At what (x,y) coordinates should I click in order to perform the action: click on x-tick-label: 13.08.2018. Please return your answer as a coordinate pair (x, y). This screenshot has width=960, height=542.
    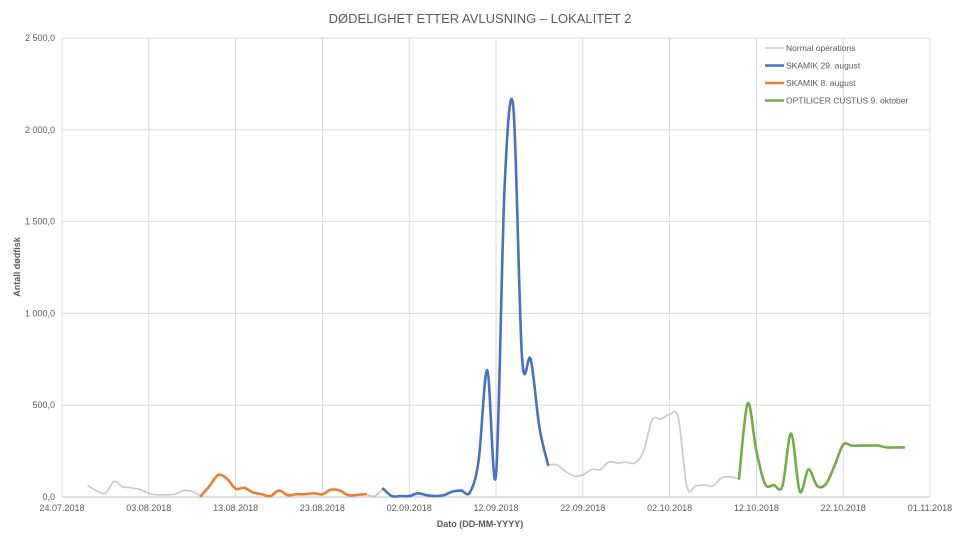
    Looking at the image, I should click on (235, 508).